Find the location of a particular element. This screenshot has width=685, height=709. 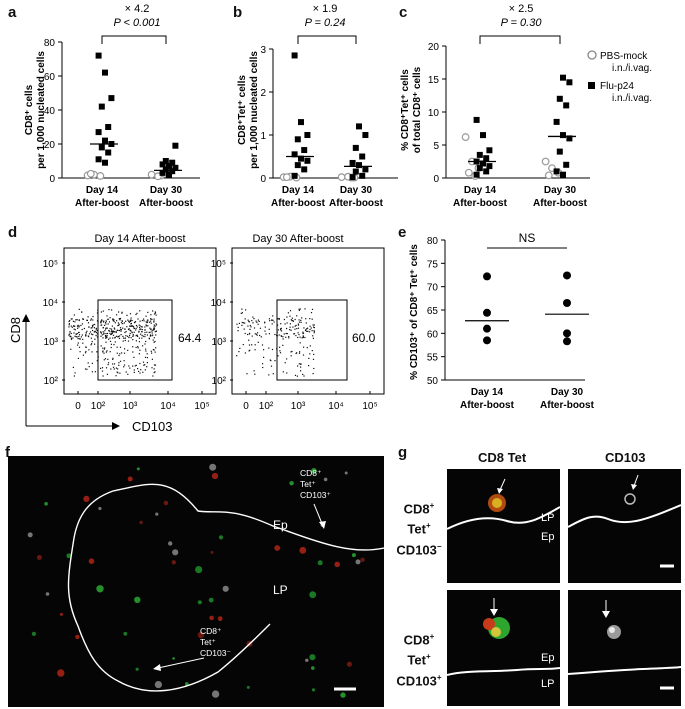

micrograph-f-callout-pos-l3: CD103⁺ is located at coordinates (315, 495).